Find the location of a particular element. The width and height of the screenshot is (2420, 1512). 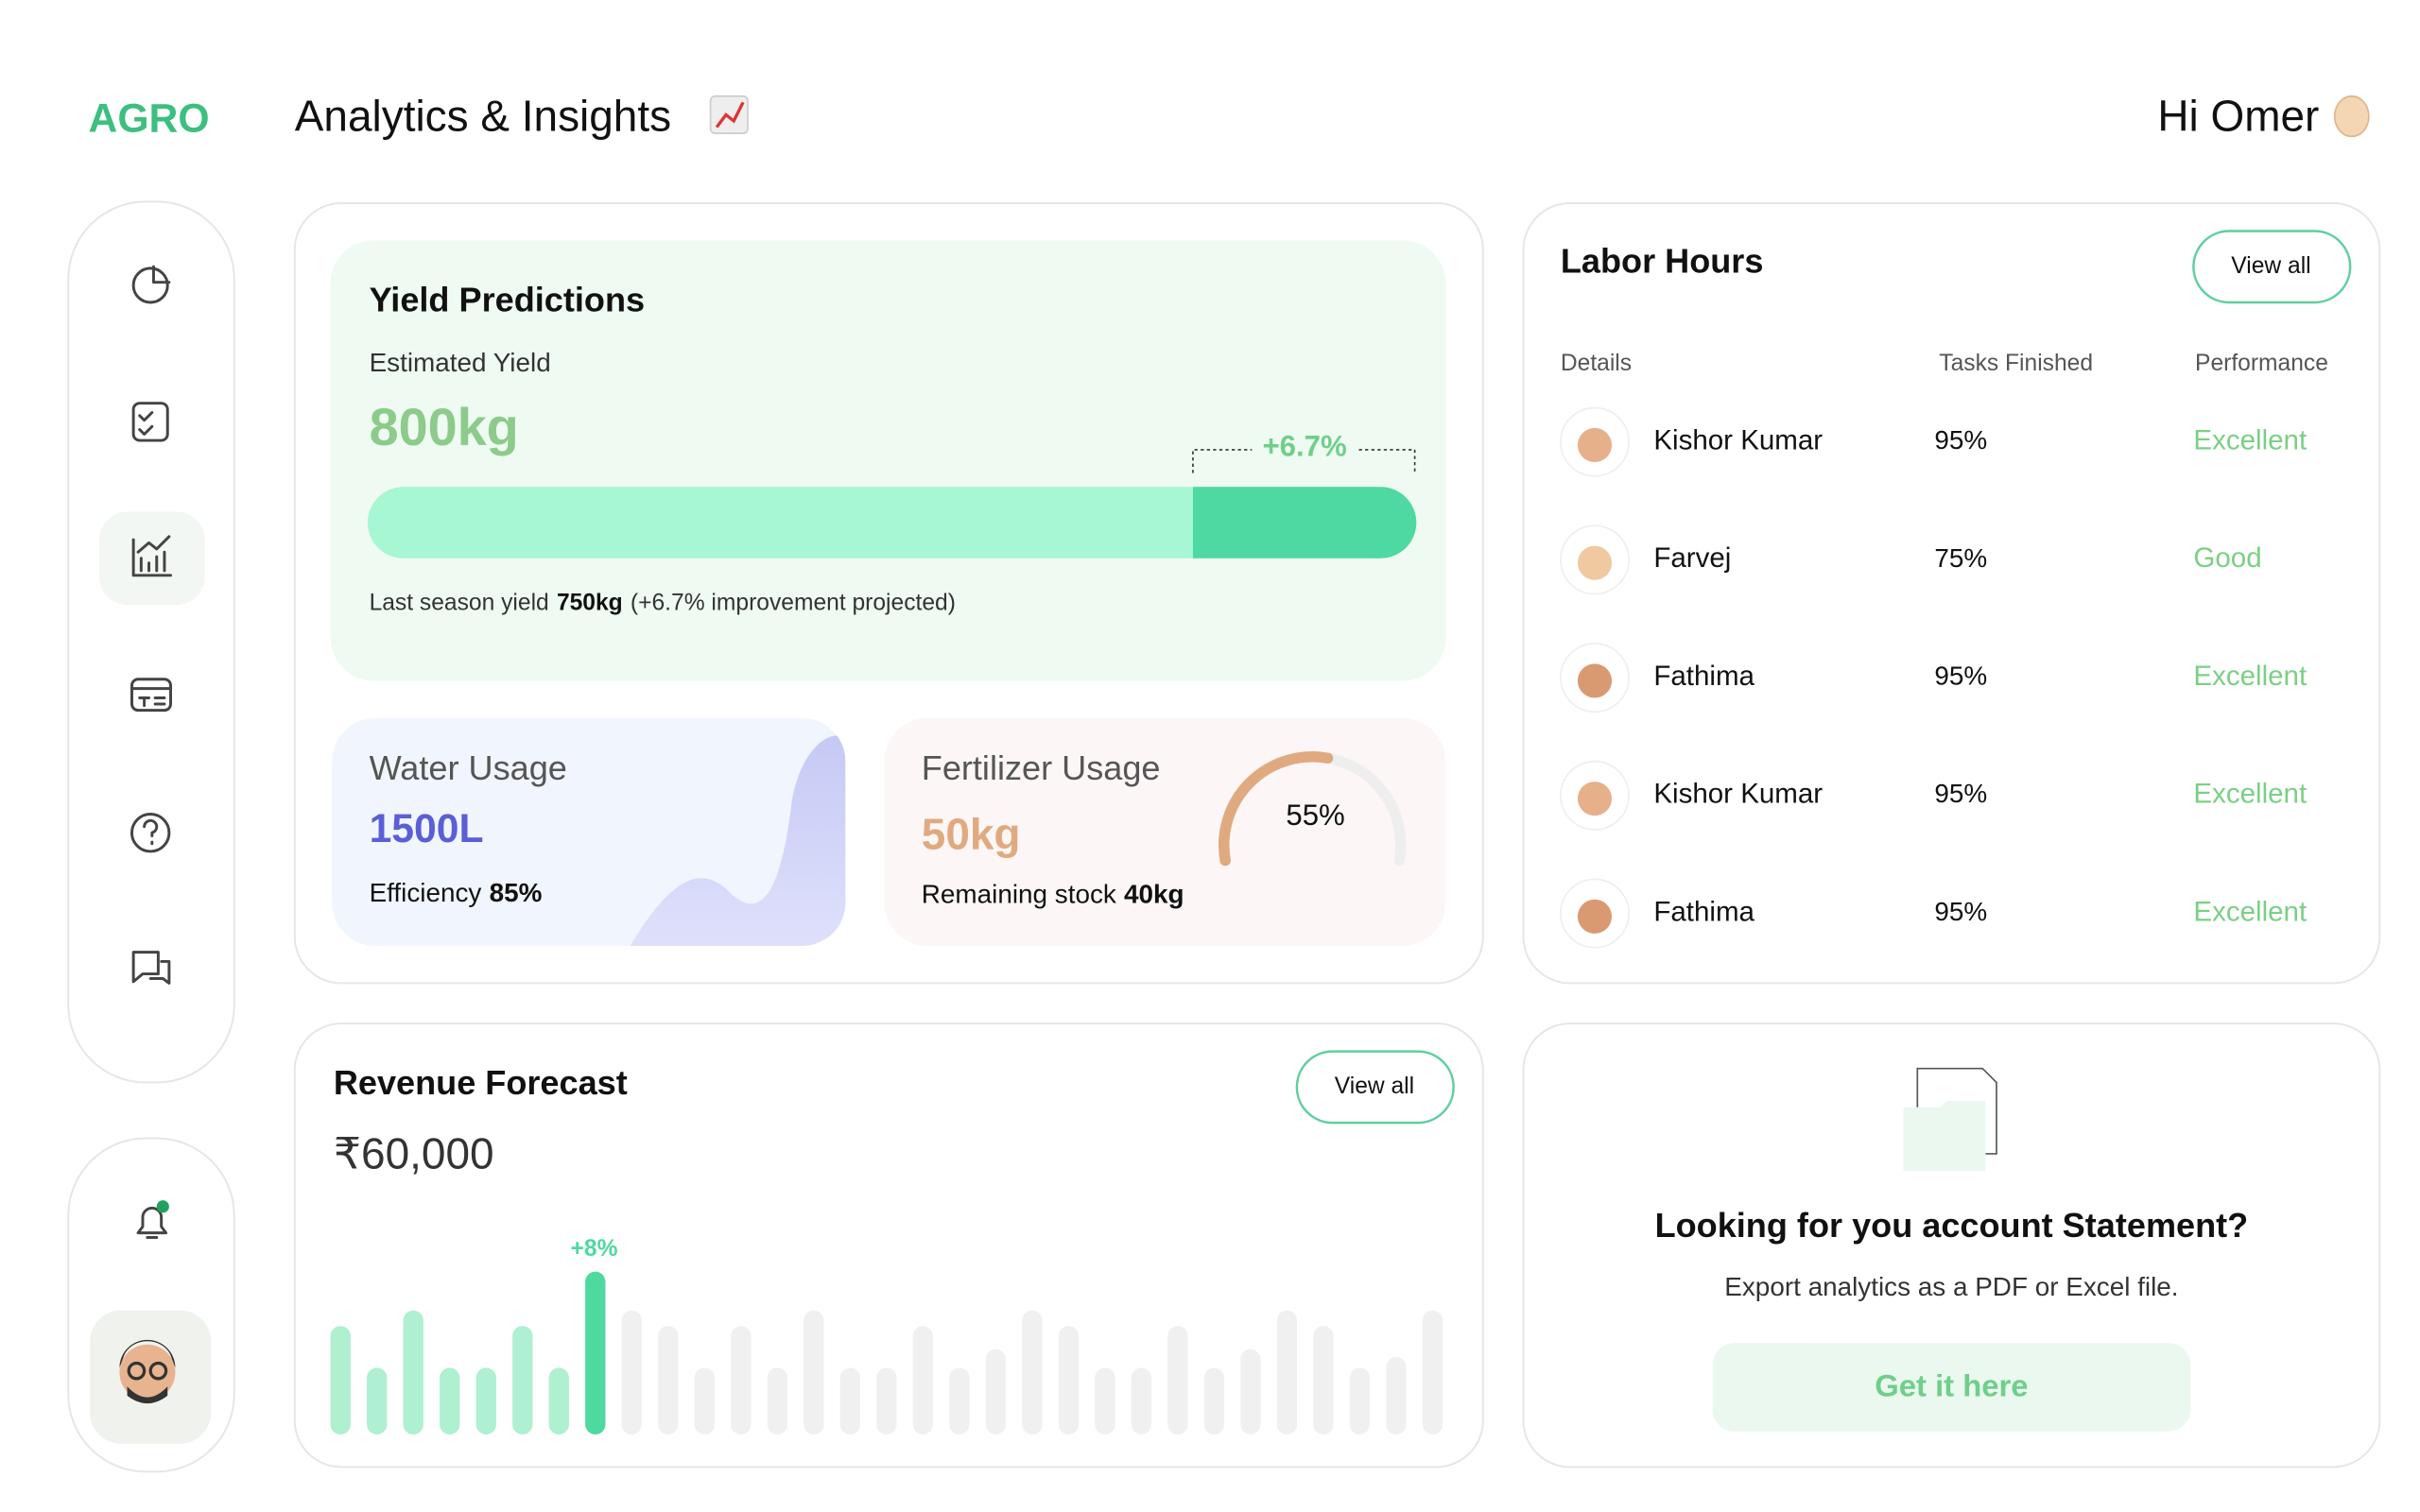

water-title: Water Usage is located at coordinates (469, 767).